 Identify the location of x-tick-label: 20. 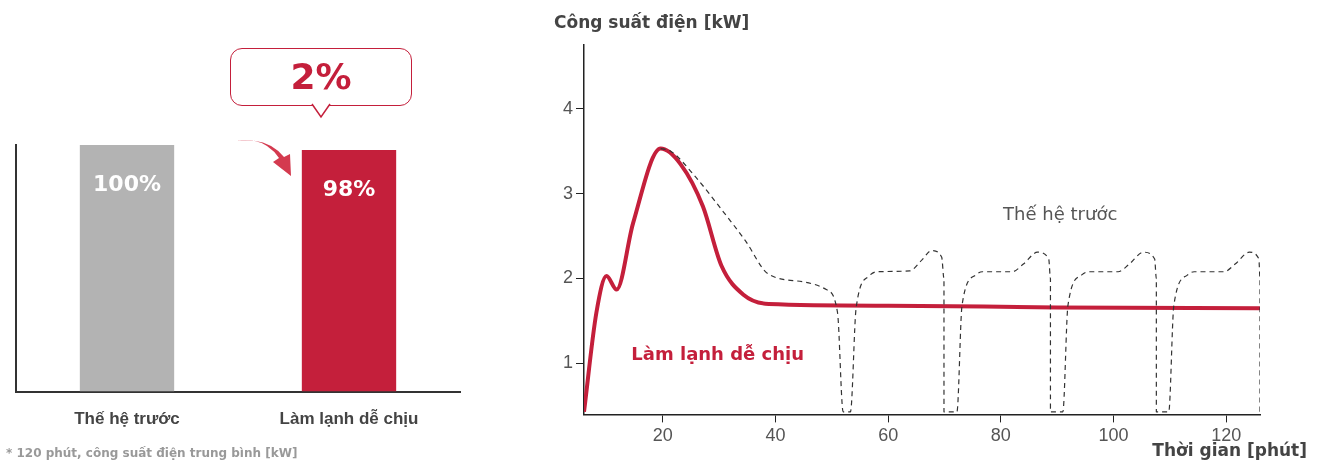
(662, 435).